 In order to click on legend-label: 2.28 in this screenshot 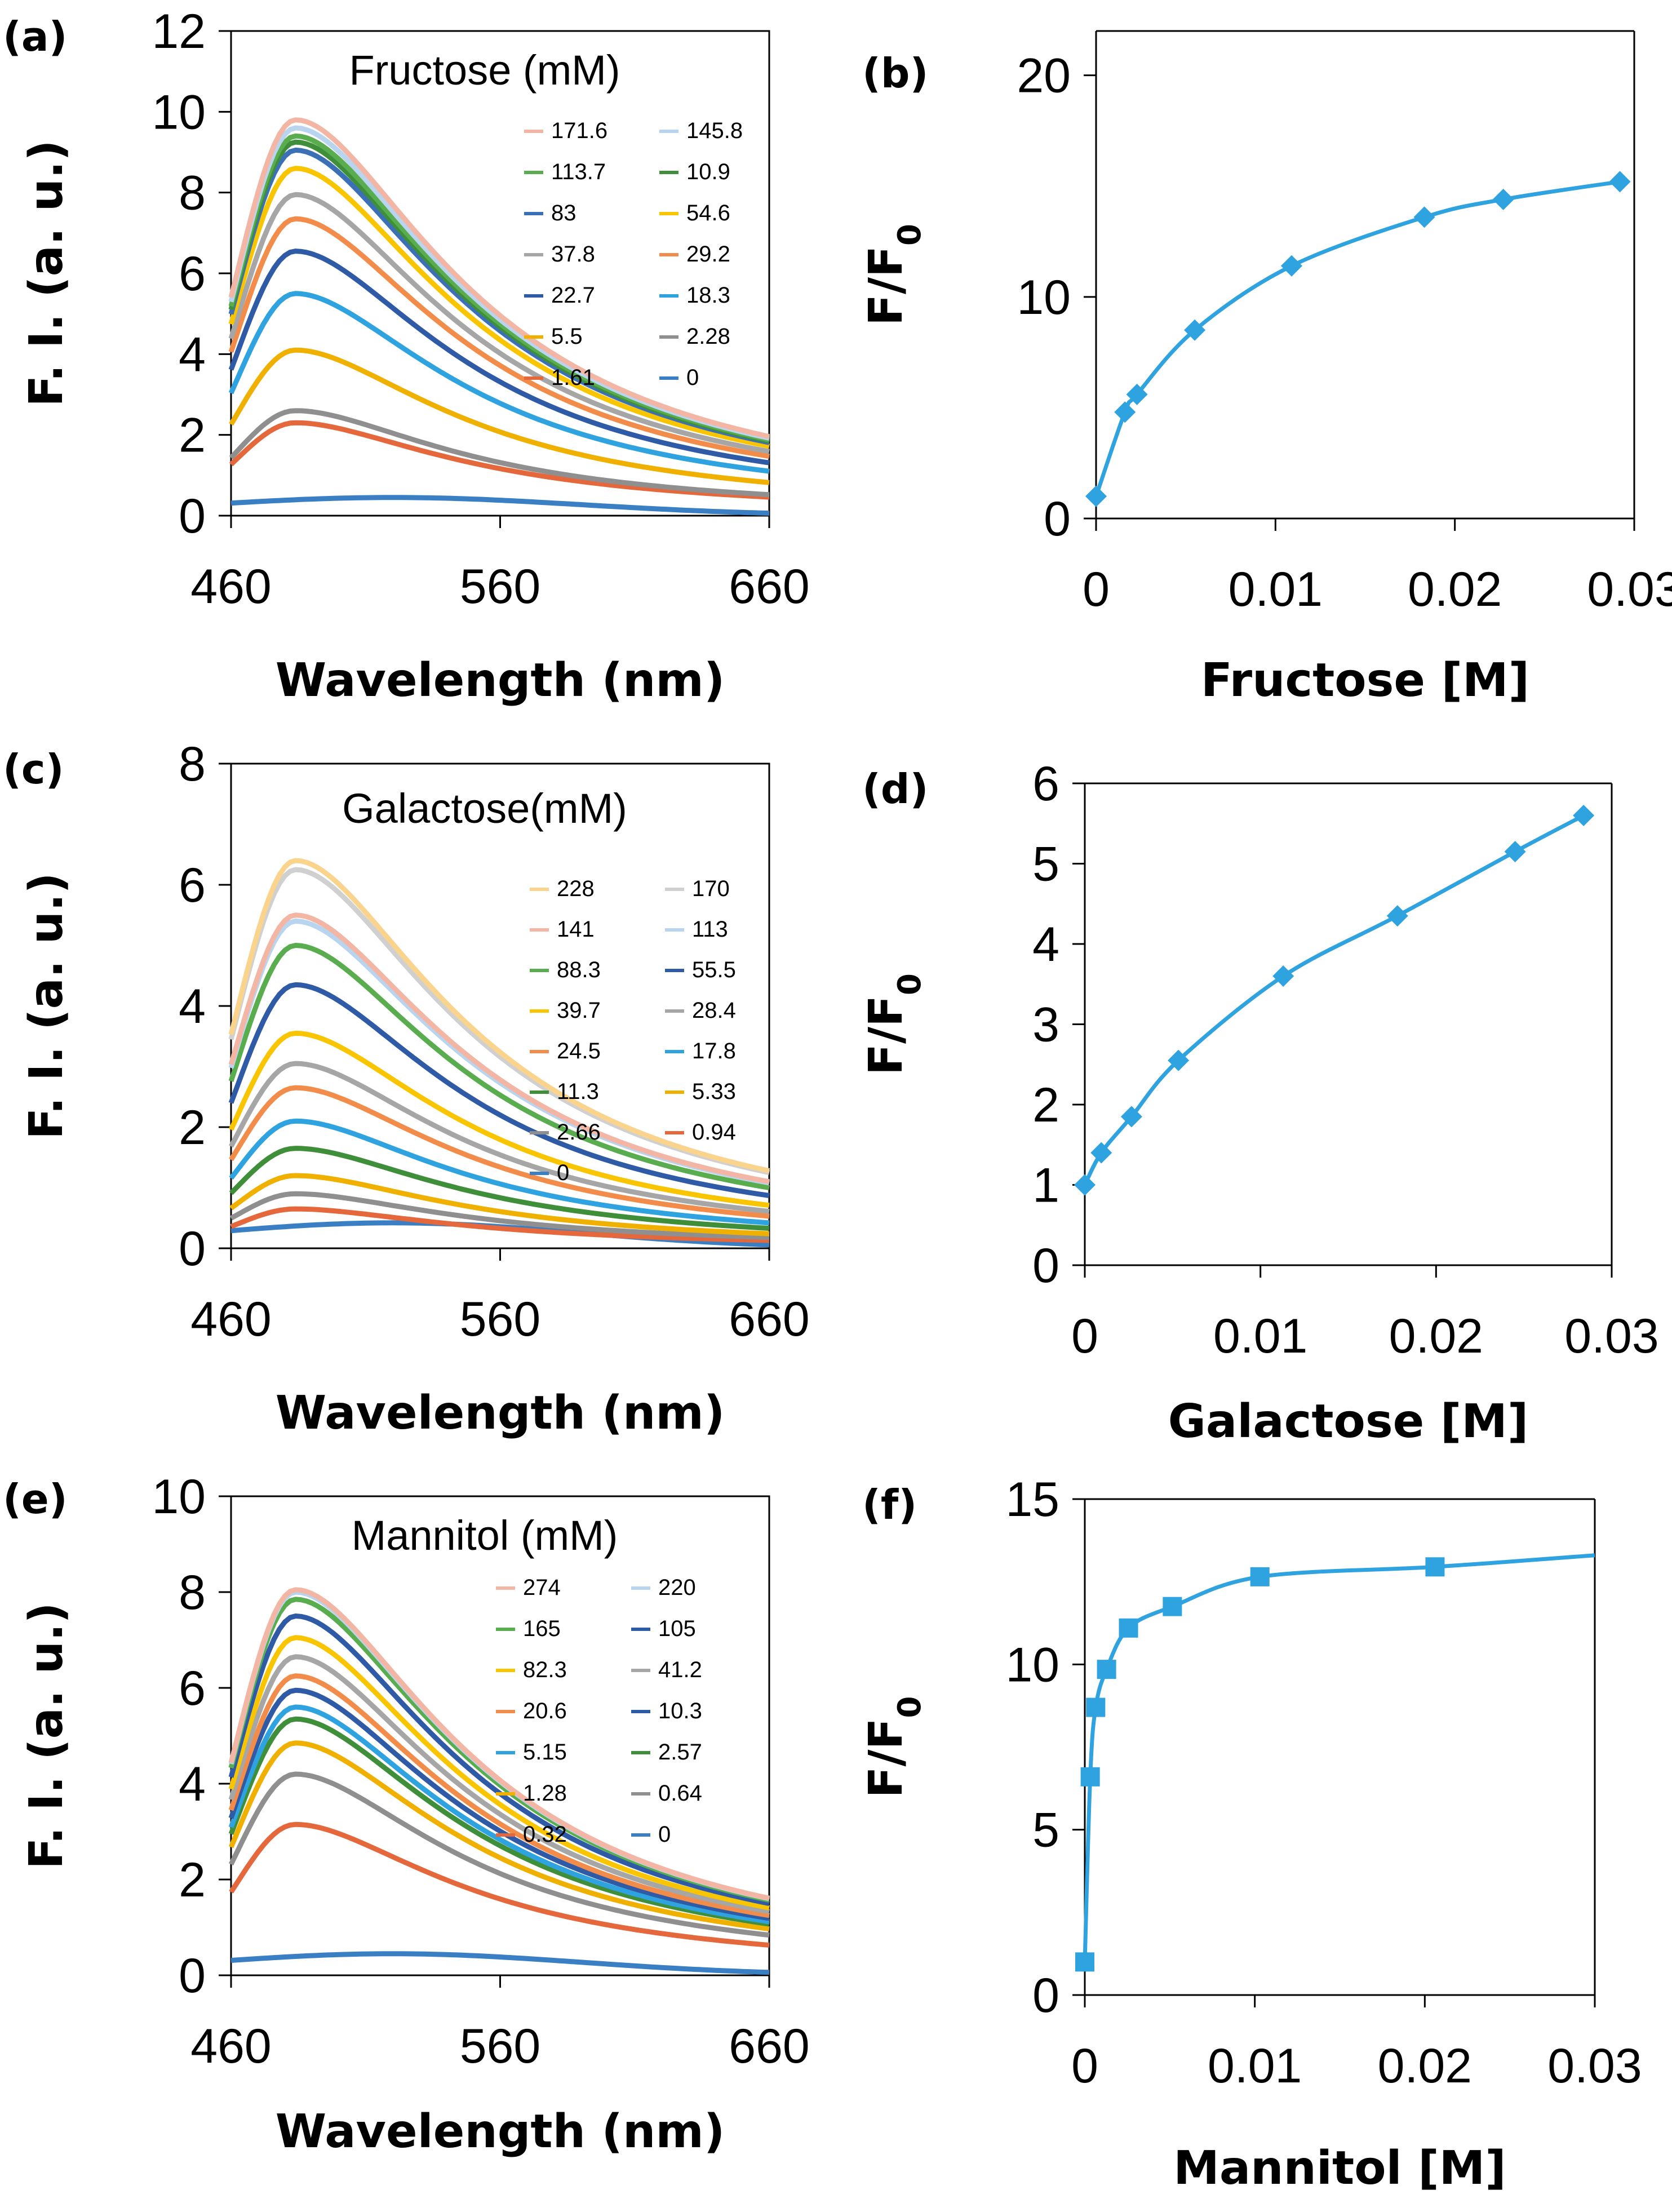, I will do `click(708, 336)`.